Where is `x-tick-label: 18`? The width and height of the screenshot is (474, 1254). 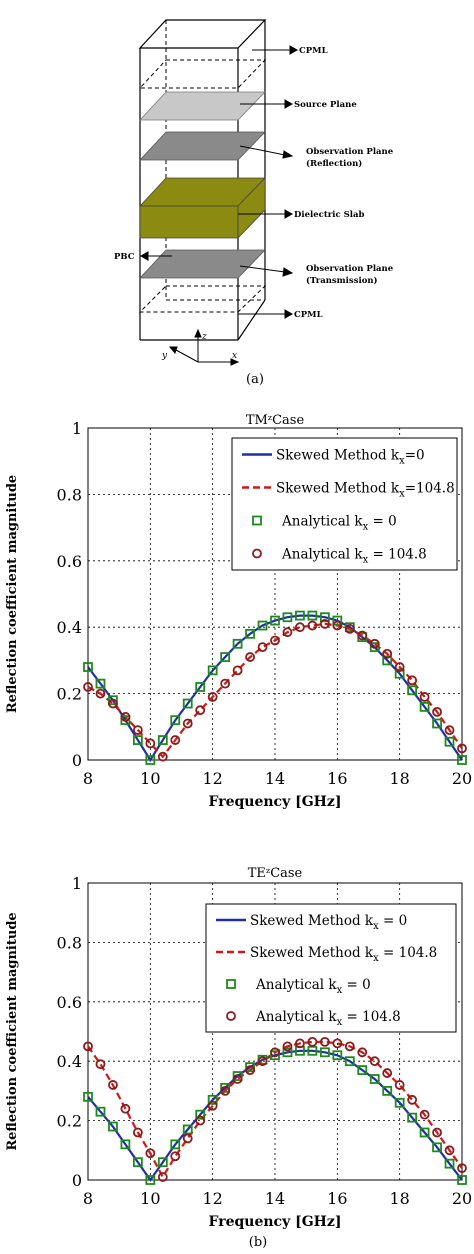 x-tick-label: 18 is located at coordinates (399, 778).